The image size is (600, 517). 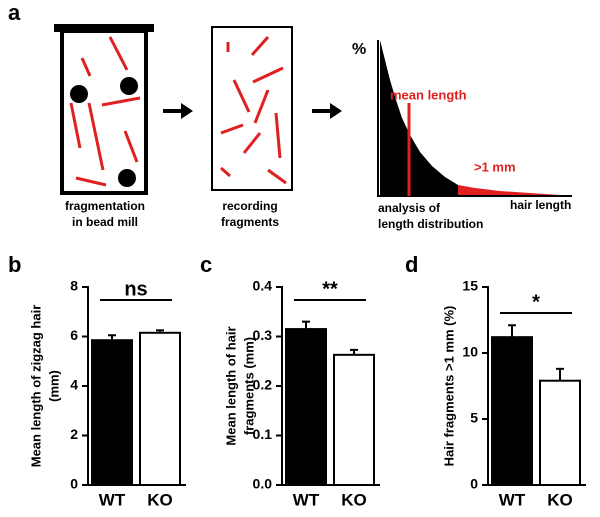 What do you see at coordinates (249, 206) in the screenshot?
I see `step-label: recording` at bounding box center [249, 206].